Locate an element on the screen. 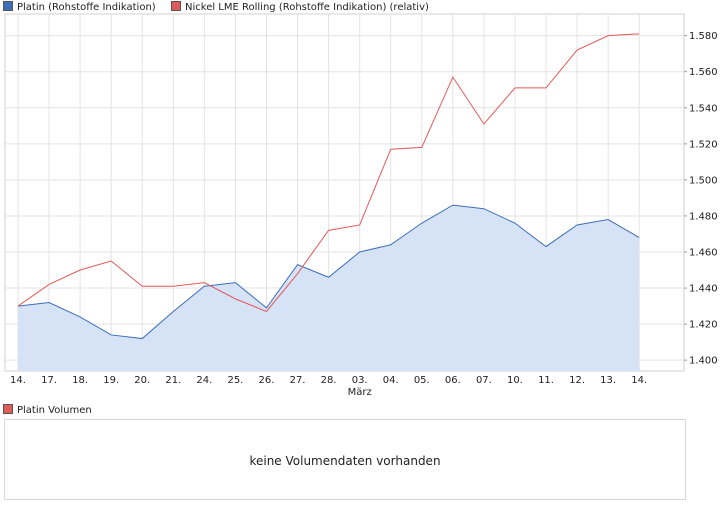 The image size is (726, 508). x-tick-label: 27. is located at coordinates (298, 380).